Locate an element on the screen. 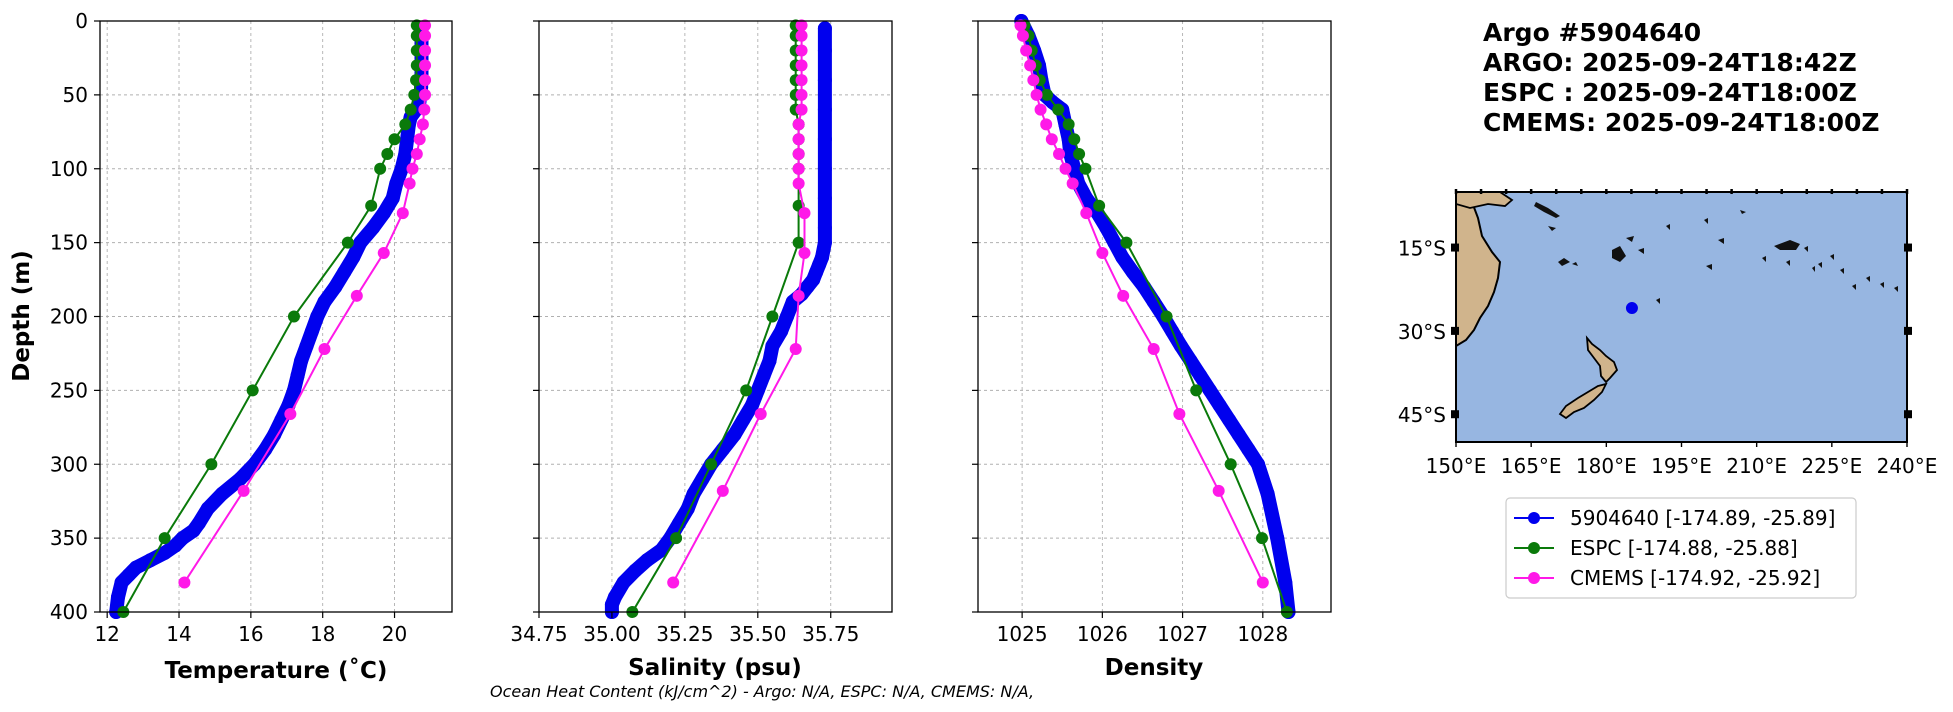  y-tick-label: 400 is located at coordinates (69, 612).